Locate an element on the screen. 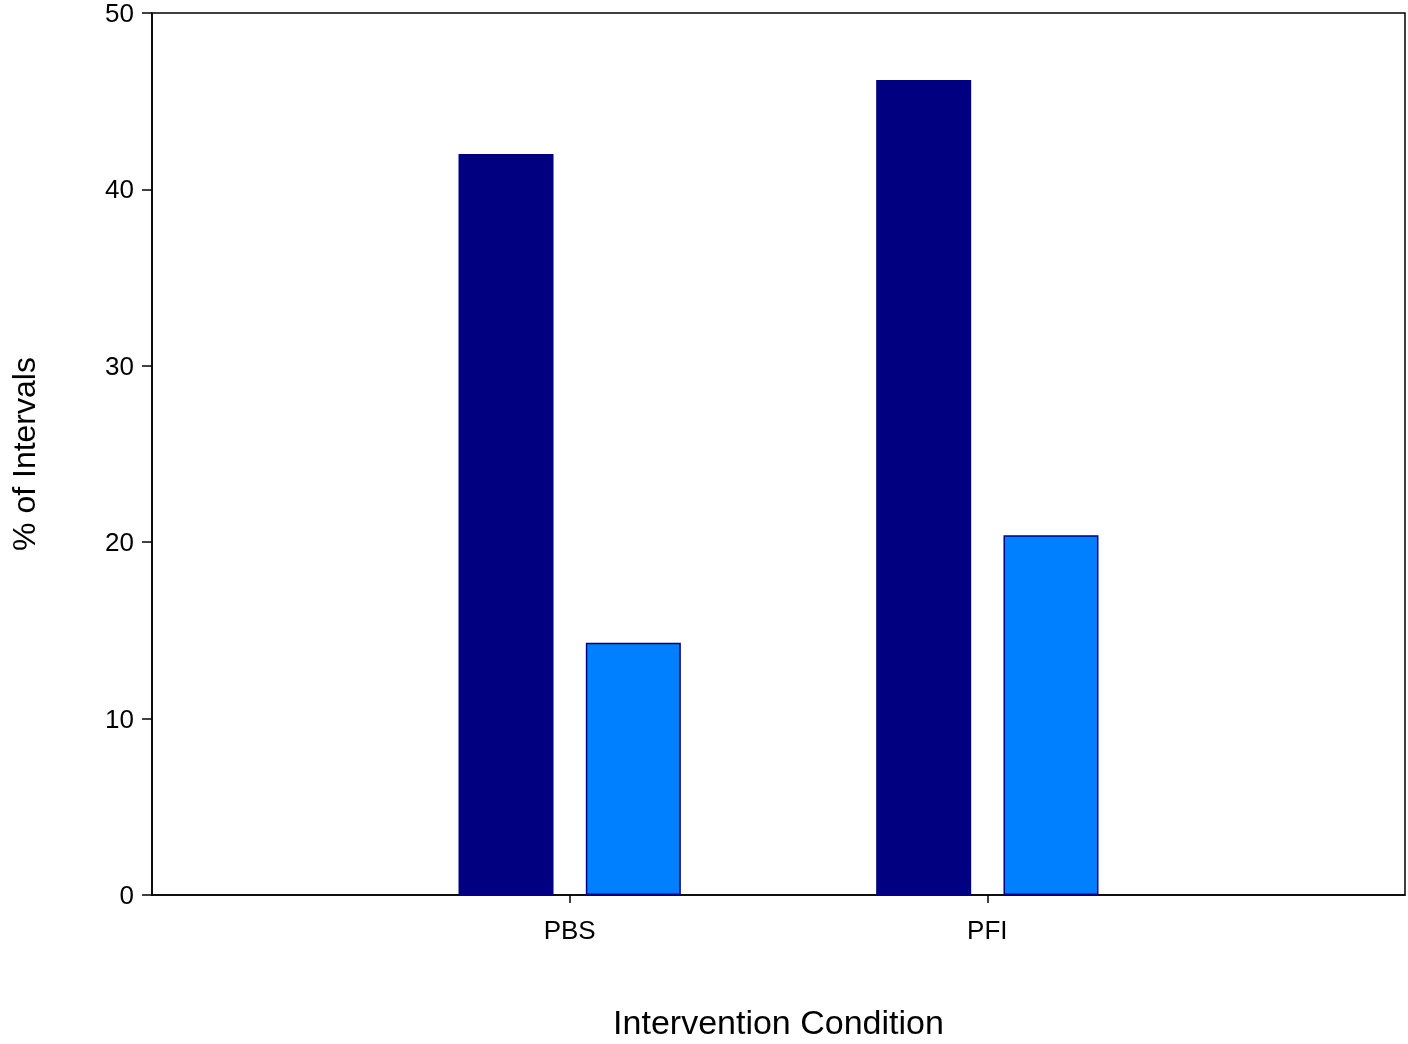 This screenshot has height=1044, width=1408. y-tick-label: 0 is located at coordinates (126, 895).